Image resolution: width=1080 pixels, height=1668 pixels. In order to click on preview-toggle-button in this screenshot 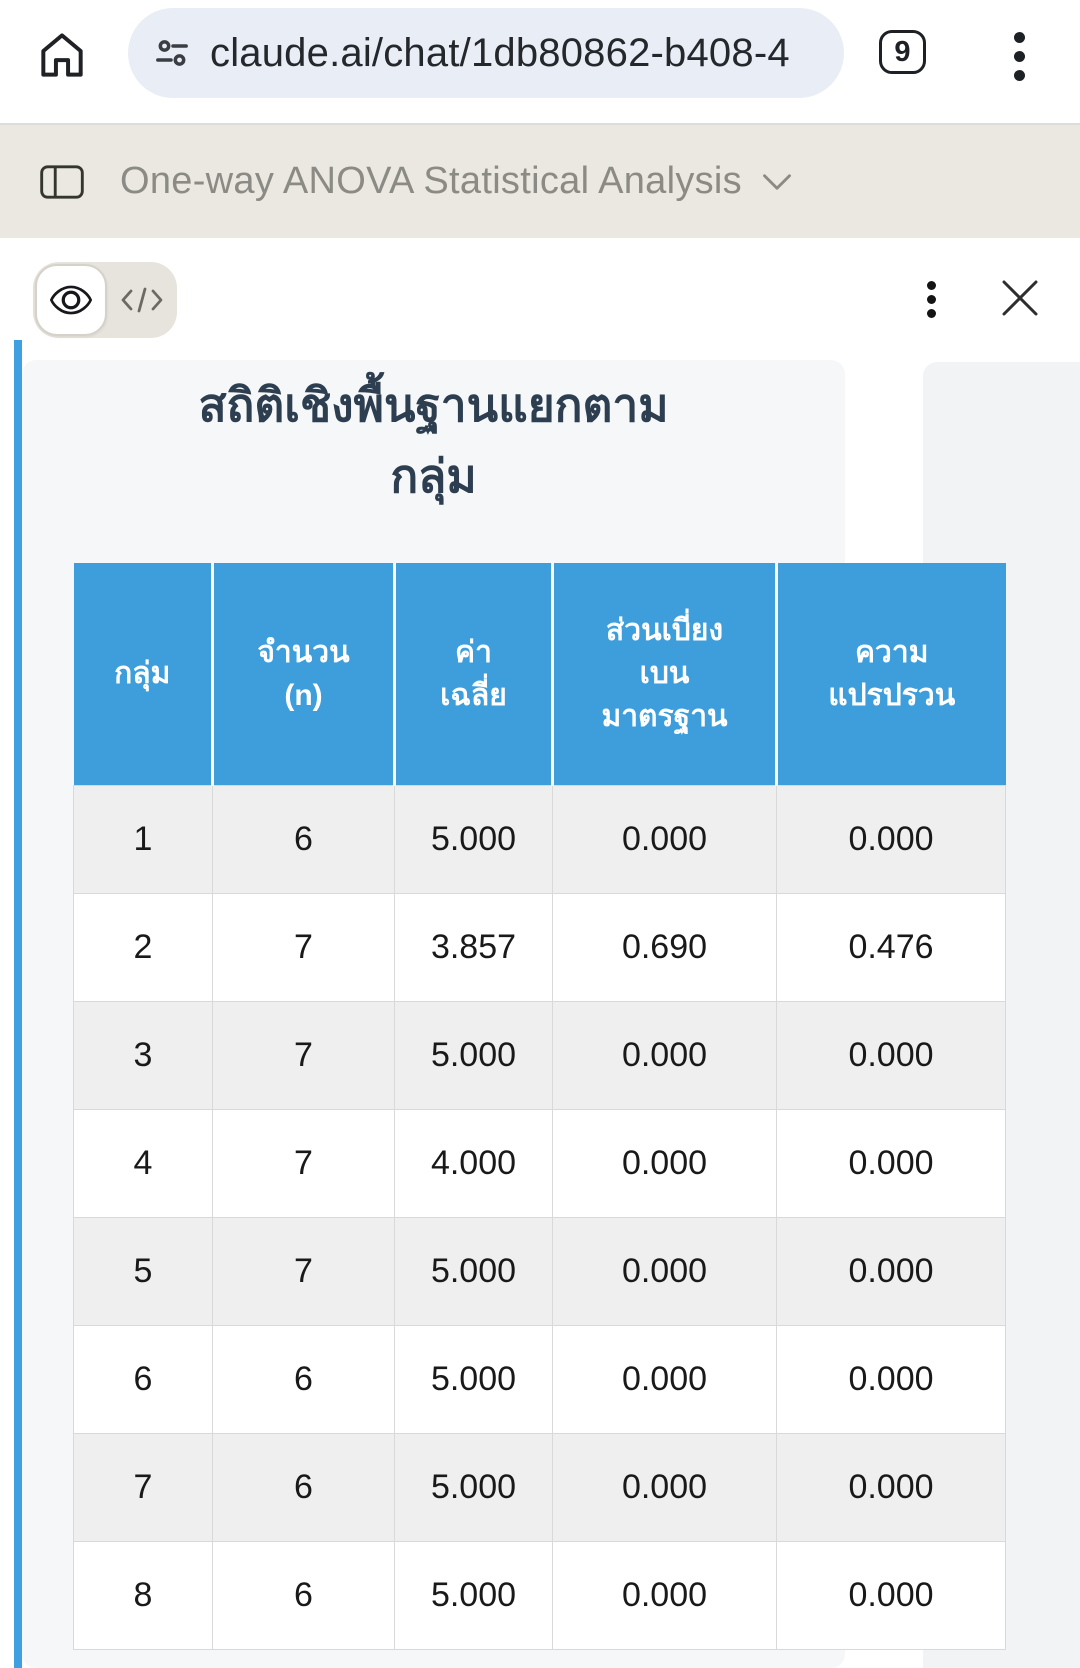, I will do `click(71, 300)`.